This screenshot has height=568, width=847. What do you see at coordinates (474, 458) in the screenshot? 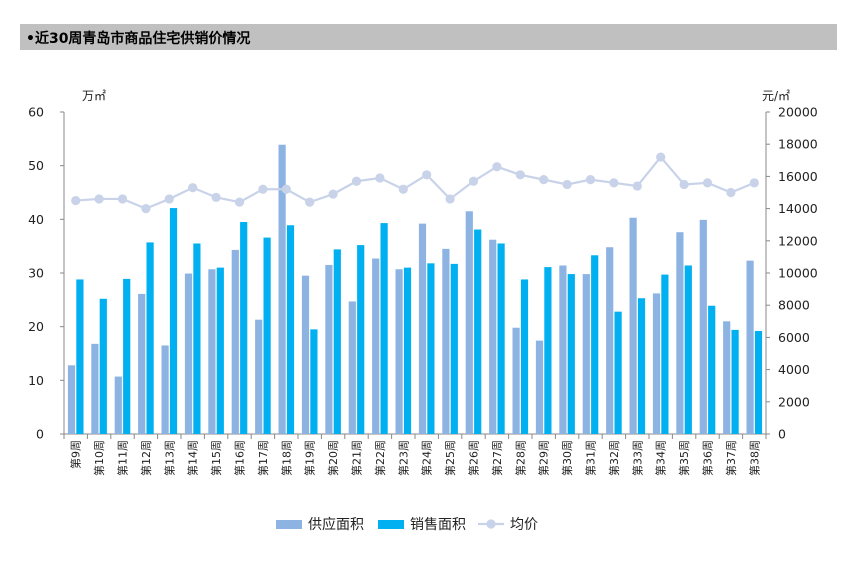
I see `x-tick-label: 第26周` at bounding box center [474, 458].